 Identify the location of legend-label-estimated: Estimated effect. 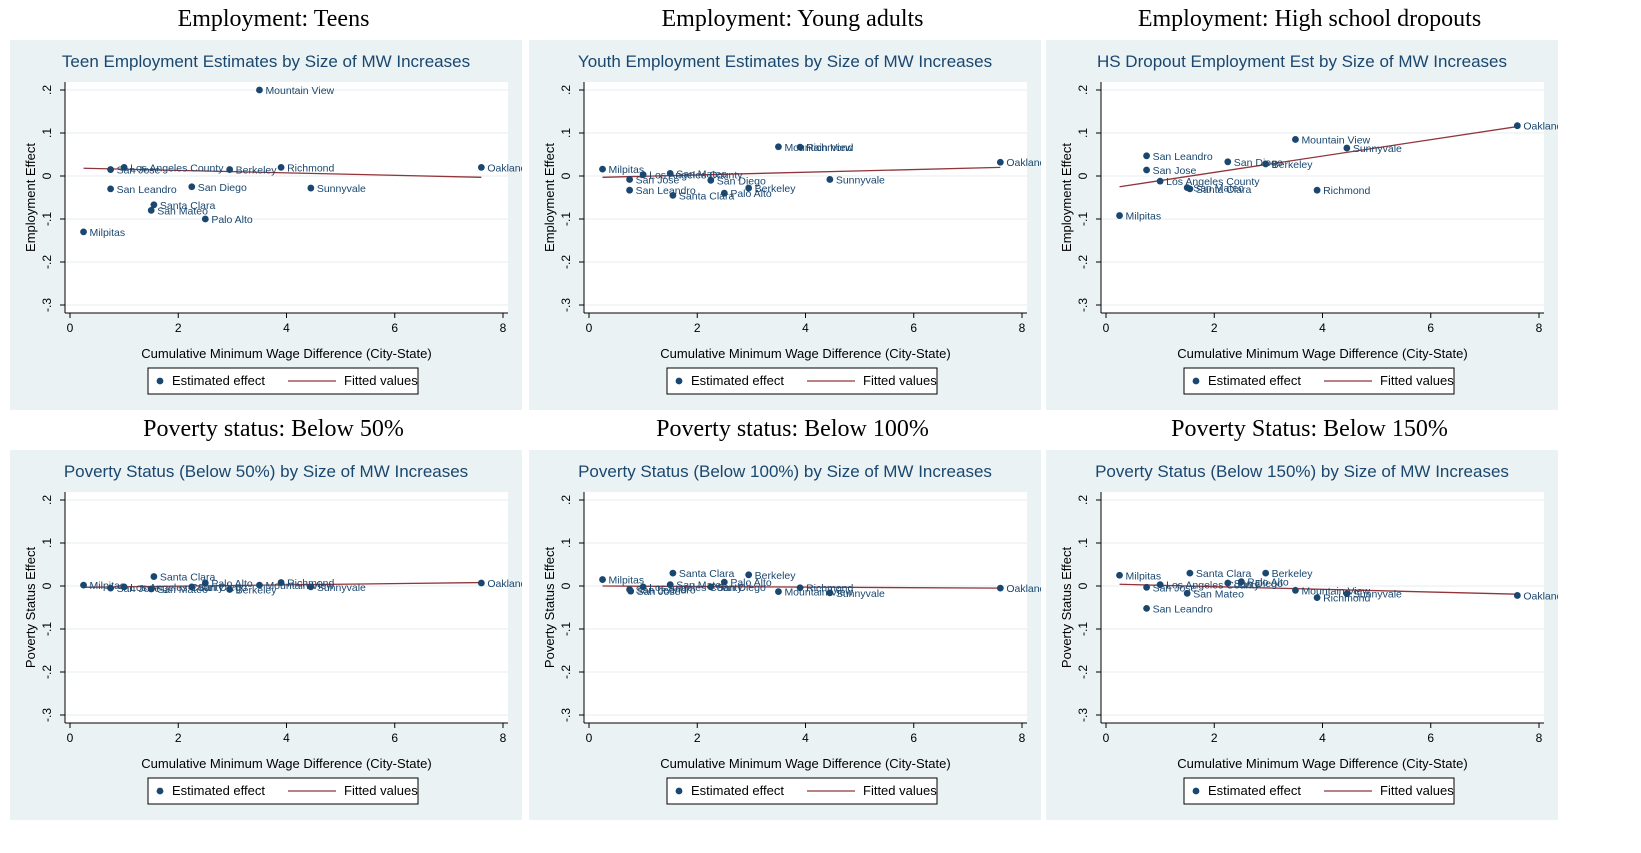
(218, 790).